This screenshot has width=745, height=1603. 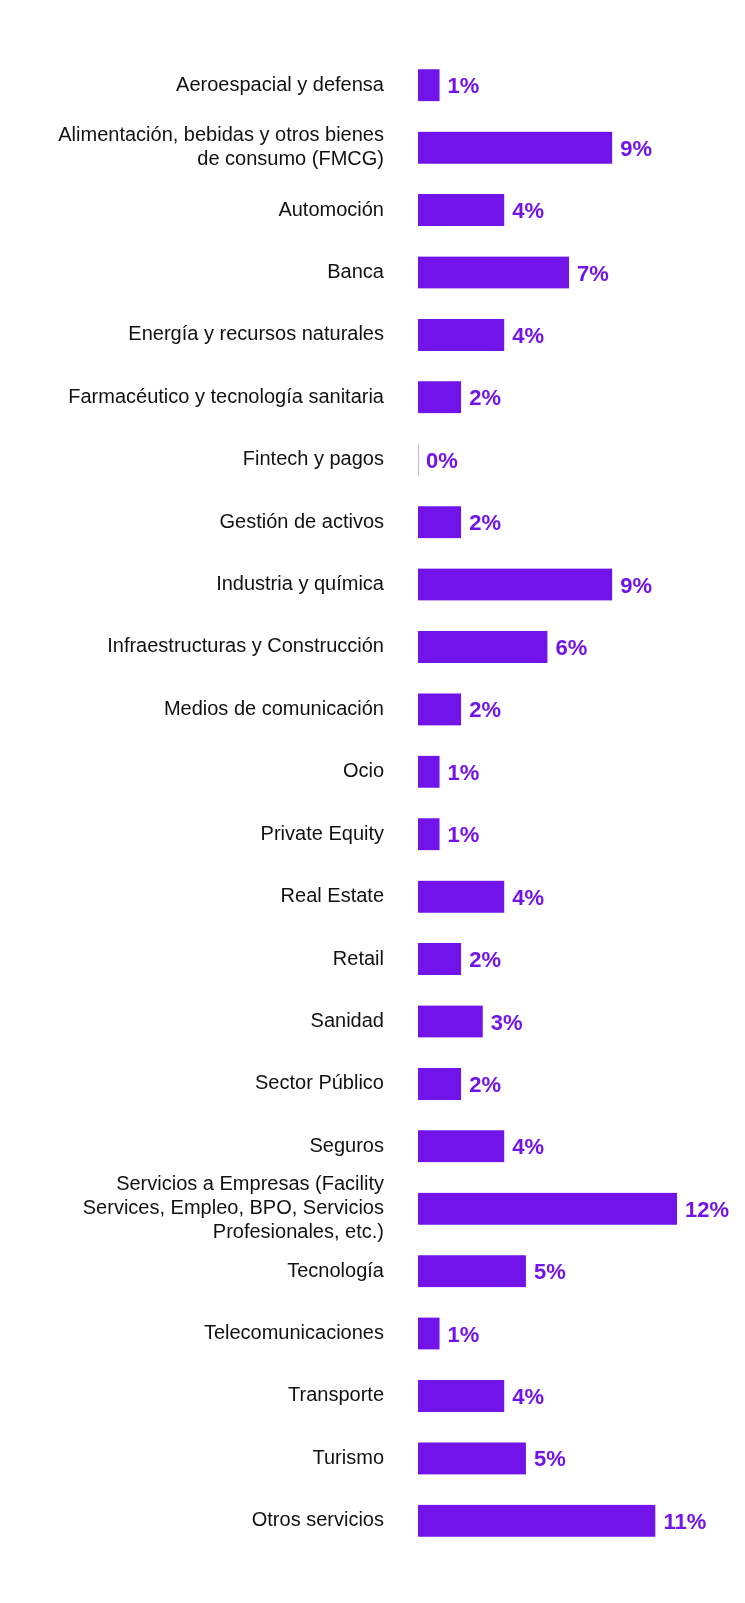 What do you see at coordinates (280, 83) in the screenshot?
I see `y-tick-label: Aeroespacial y defensa` at bounding box center [280, 83].